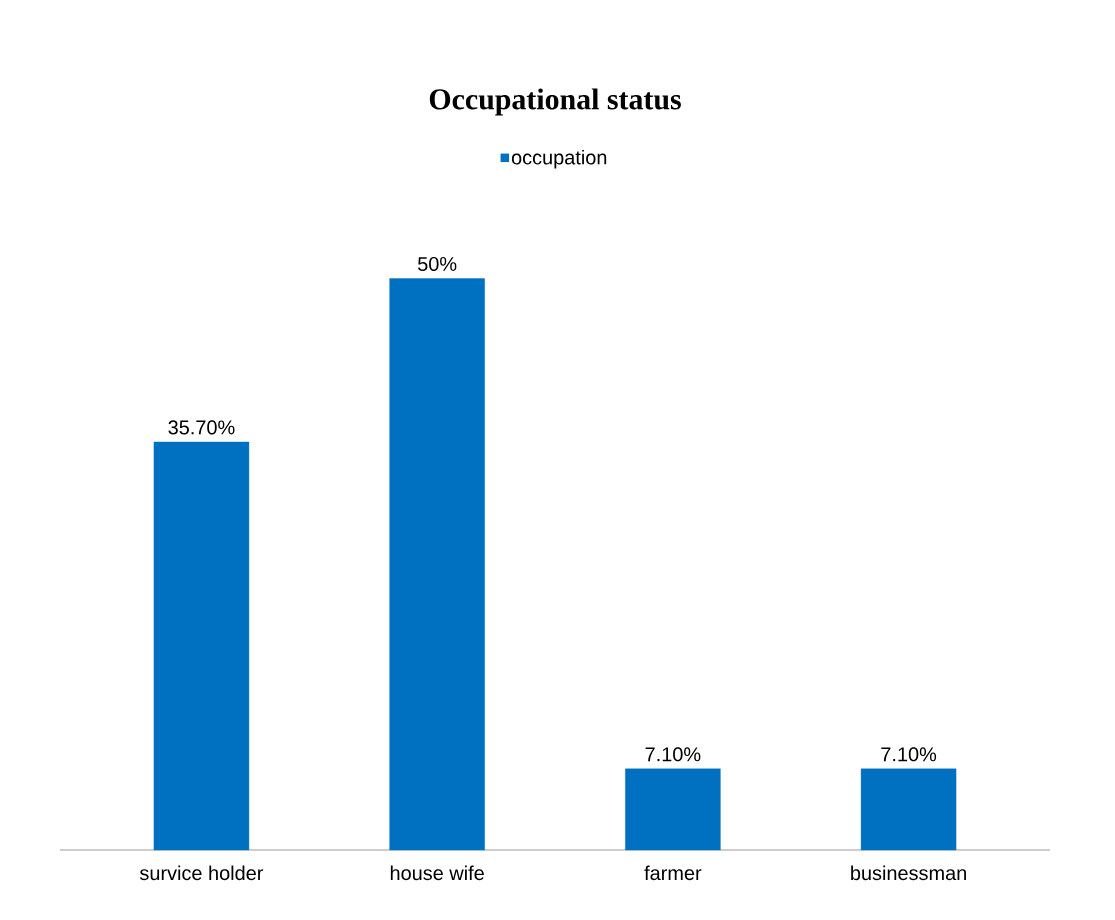 The width and height of the screenshot is (1115, 920). Describe the element at coordinates (201, 427) in the screenshot. I see `data-label: 35.70%` at that location.